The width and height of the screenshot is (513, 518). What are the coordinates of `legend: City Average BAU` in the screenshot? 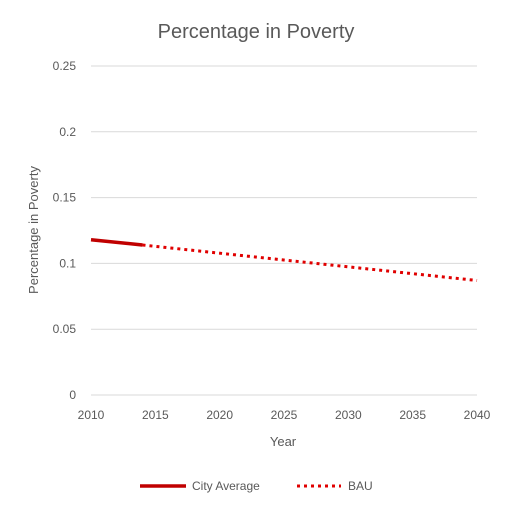 It's located at (256, 486).